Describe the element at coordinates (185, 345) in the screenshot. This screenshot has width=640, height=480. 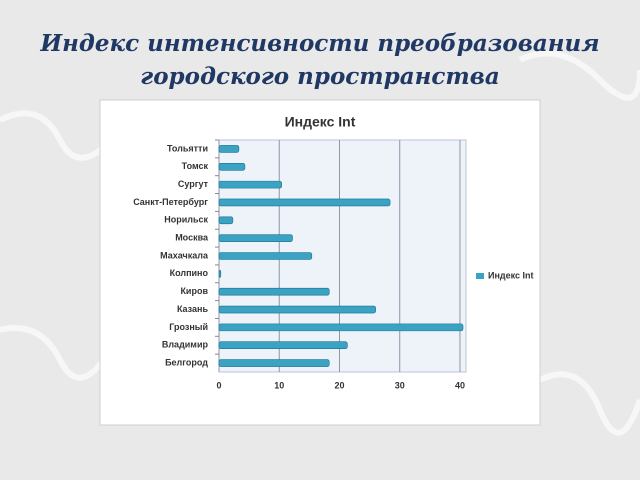
I see `y-tick-label: Владимир` at that location.